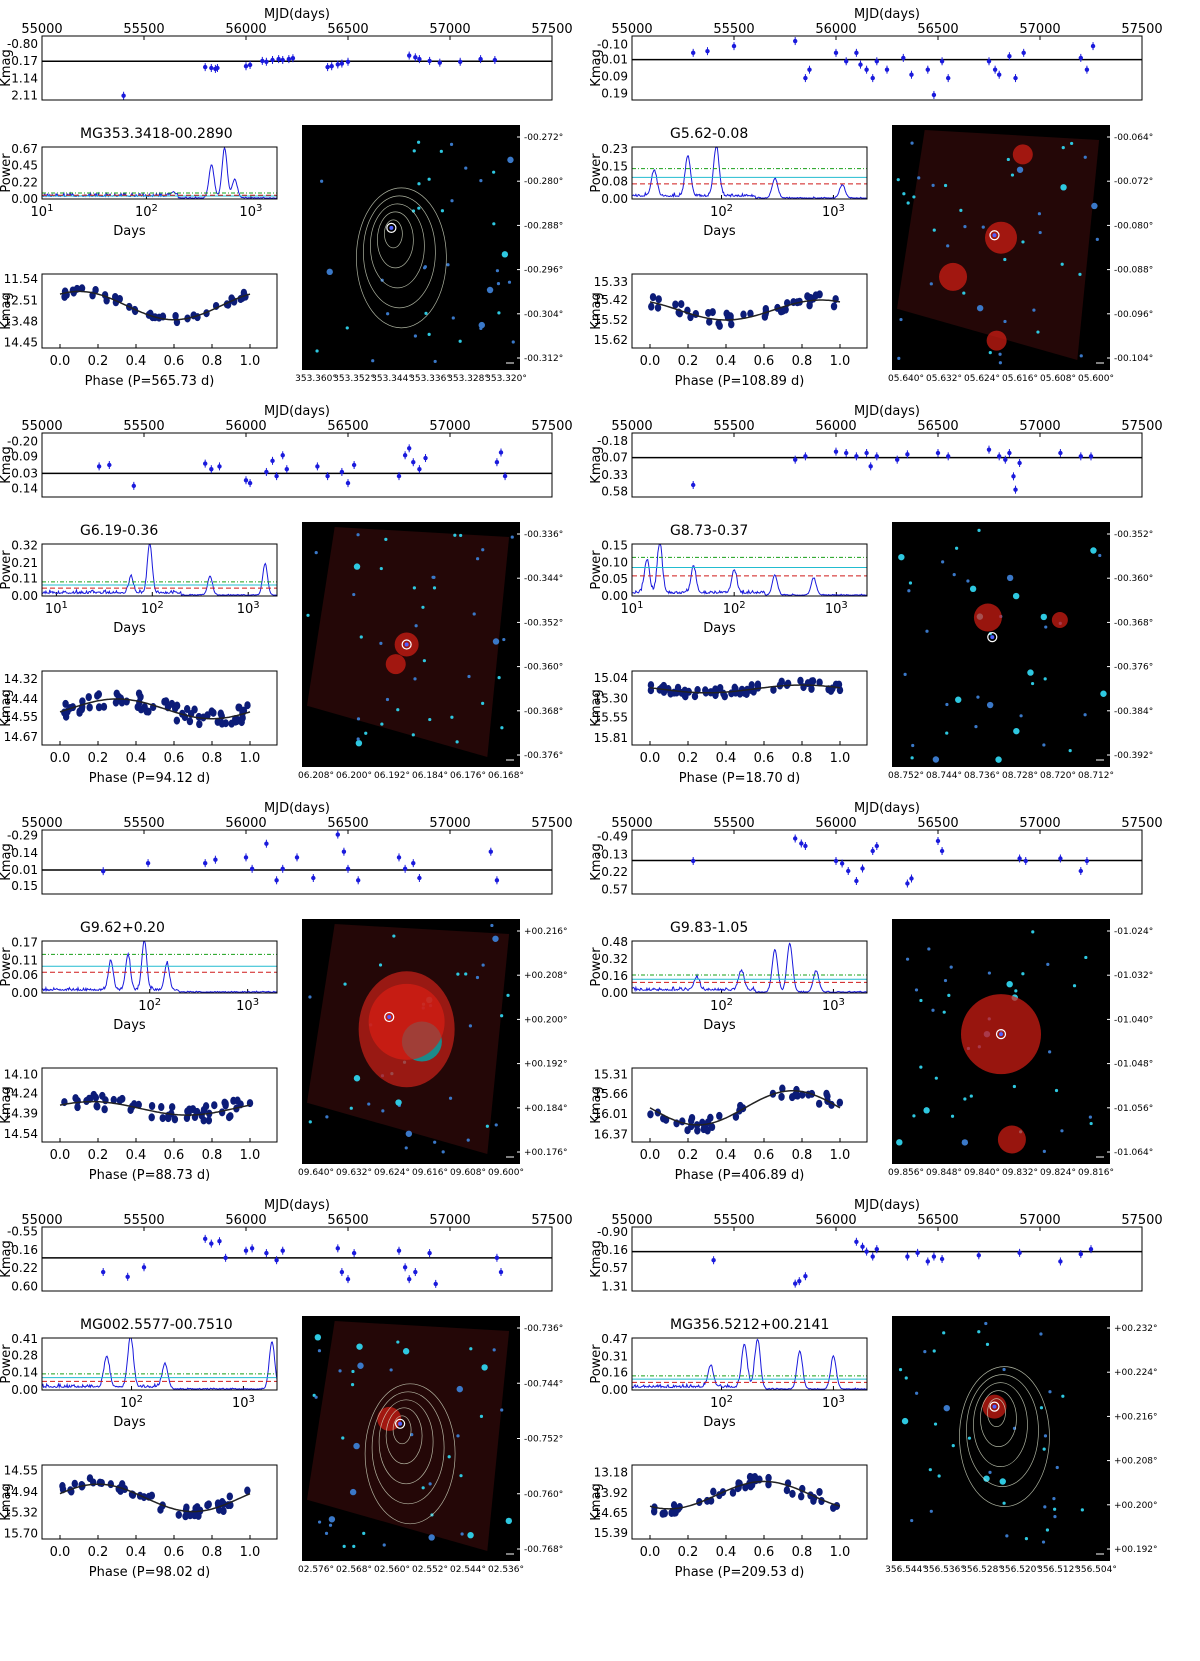 The width and height of the screenshot is (1200, 1661). What do you see at coordinates (688, 1552) in the screenshot?
I see `phase-x-tick-label: 0.2` at bounding box center [688, 1552].